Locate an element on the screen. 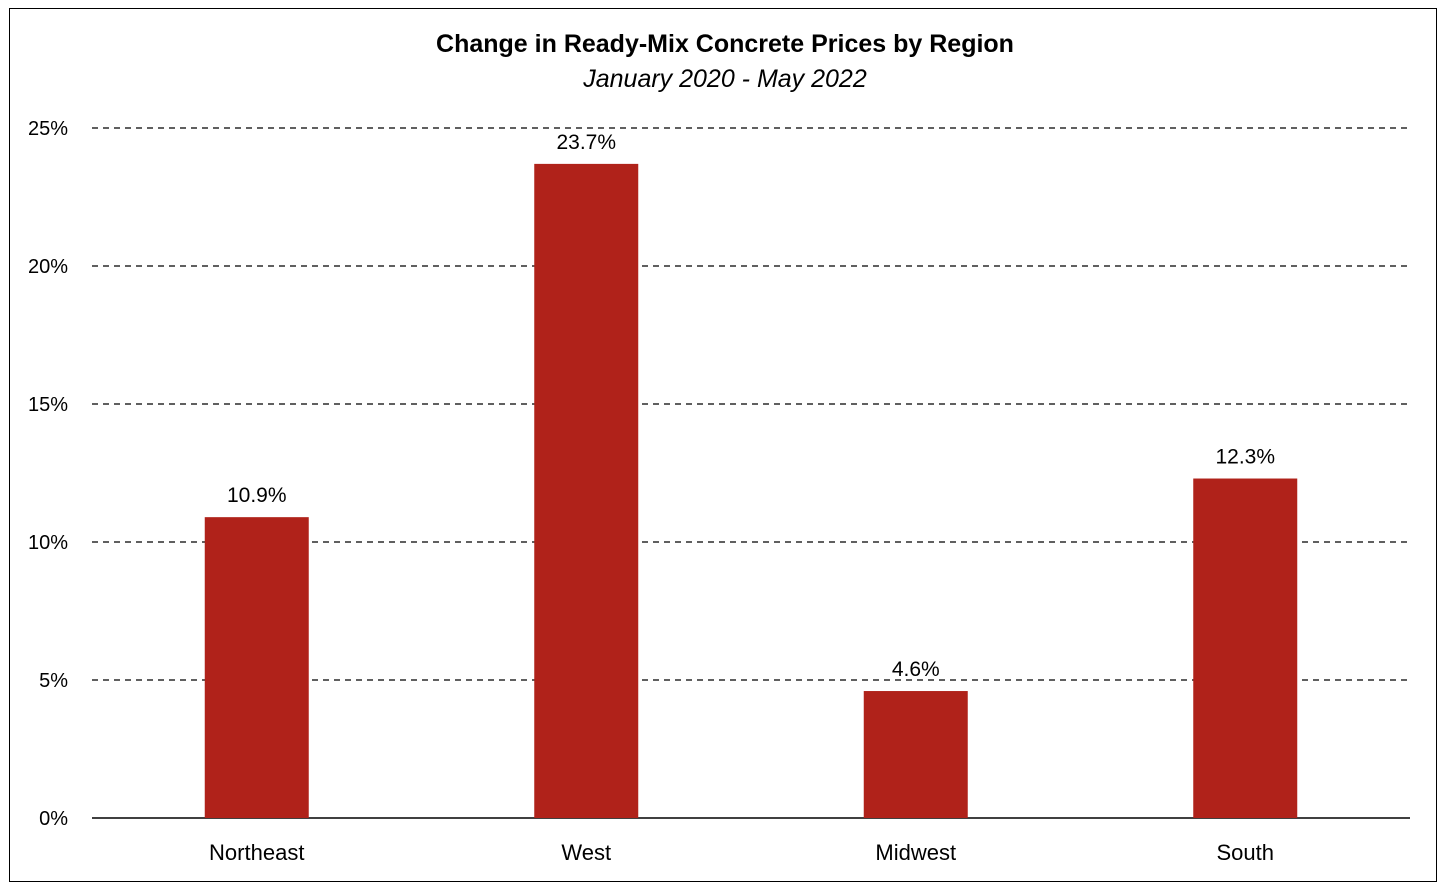 Image resolution: width=1450 pixels, height=890 pixels. x-tick-label: Midwest is located at coordinates (915, 852).